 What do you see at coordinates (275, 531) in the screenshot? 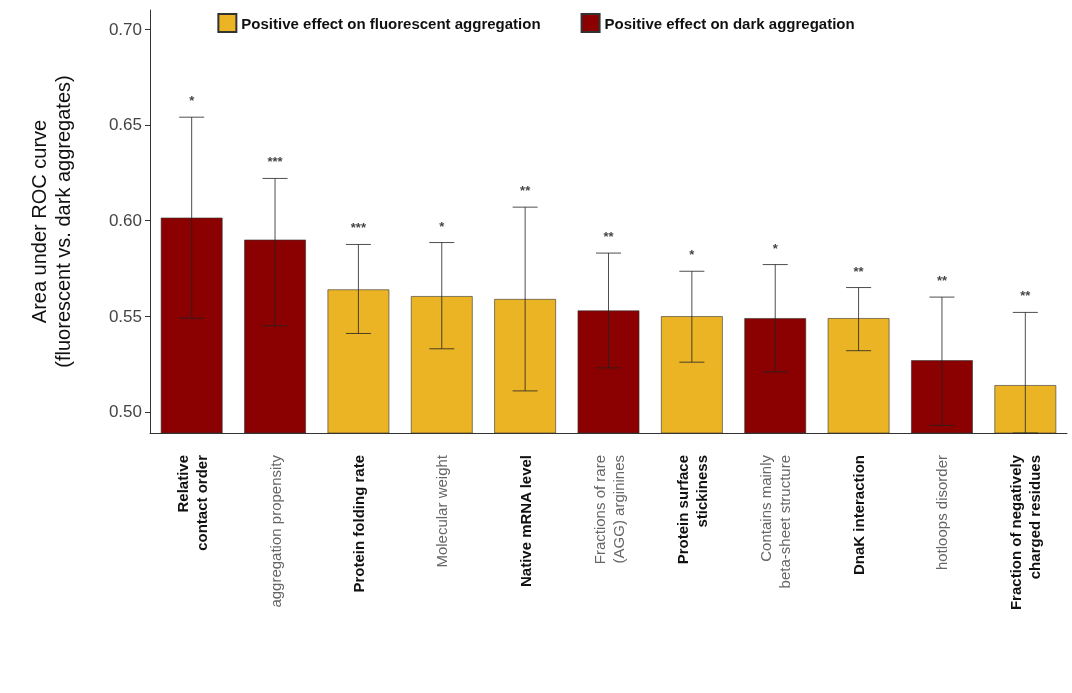
I see `x-tick-label: aggregation propensity` at bounding box center [275, 531].